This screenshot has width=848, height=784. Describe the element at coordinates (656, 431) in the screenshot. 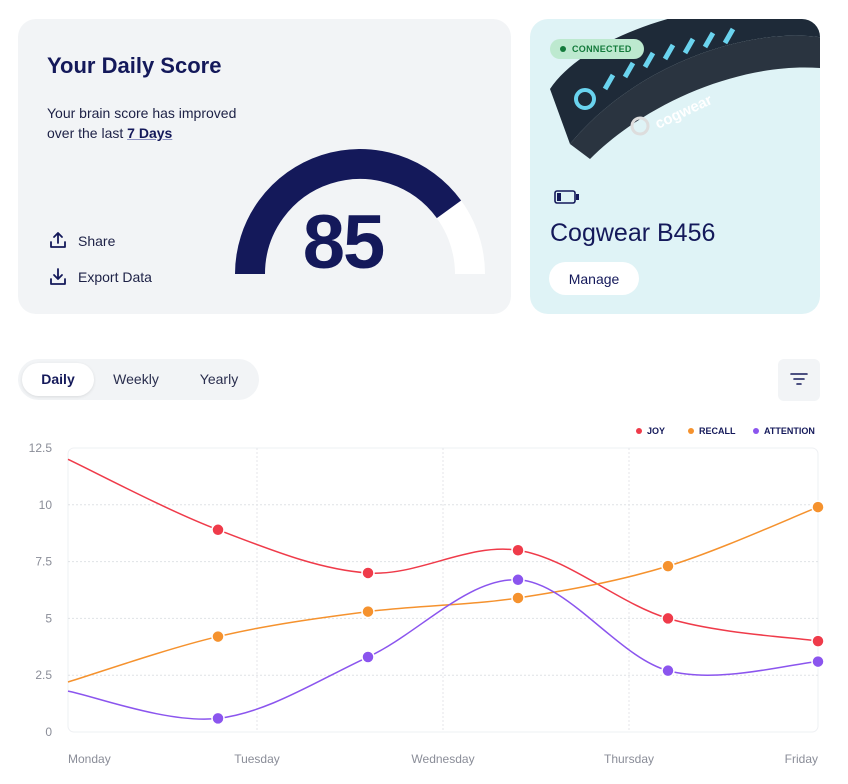

I see `legend-label: JOY` at that location.